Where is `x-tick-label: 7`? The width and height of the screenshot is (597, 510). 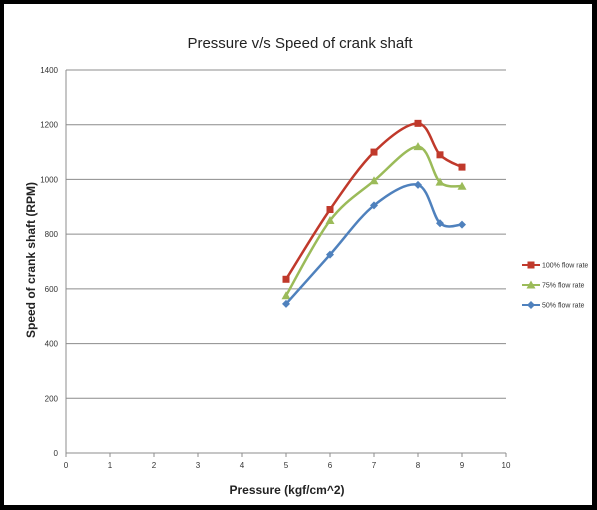
x-tick-label: 7 is located at coordinates (374, 465).